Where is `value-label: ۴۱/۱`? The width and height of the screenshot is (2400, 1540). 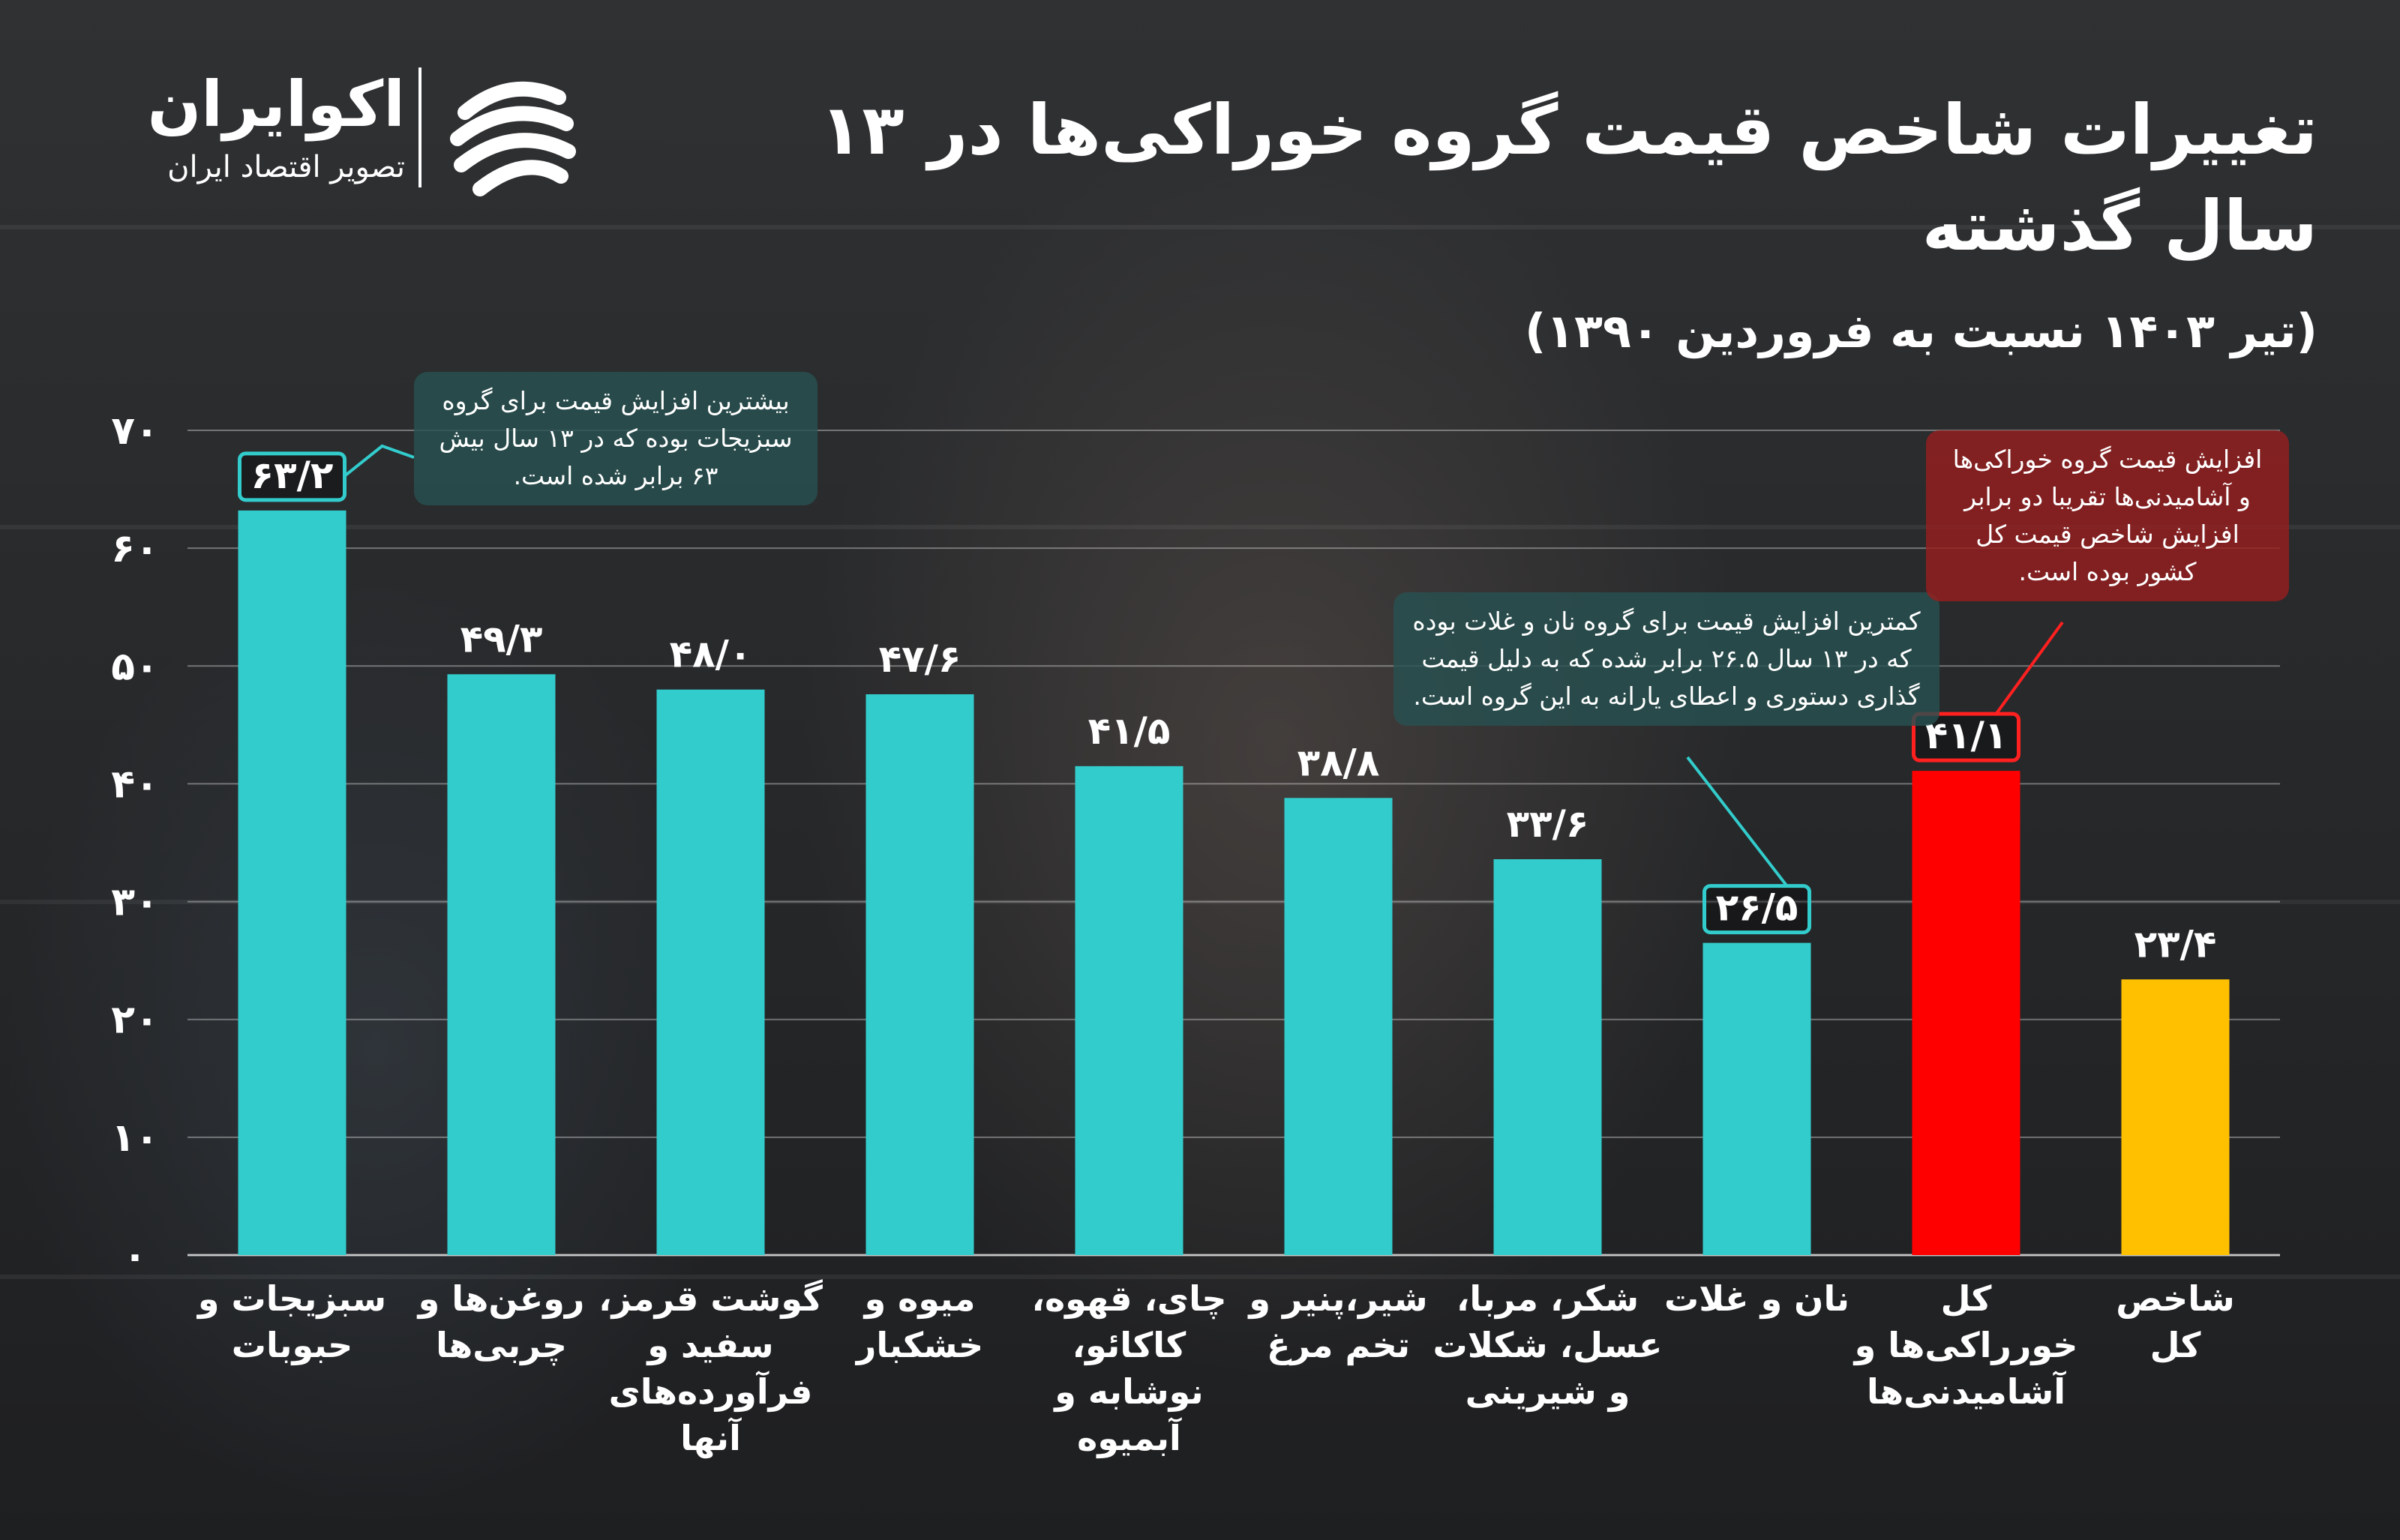 value-label: ۴۱/۱ is located at coordinates (1966, 735).